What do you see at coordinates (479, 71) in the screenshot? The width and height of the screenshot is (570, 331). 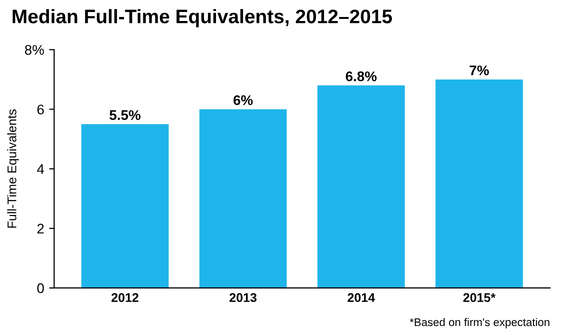 I see `data-label: 7%` at bounding box center [479, 71].